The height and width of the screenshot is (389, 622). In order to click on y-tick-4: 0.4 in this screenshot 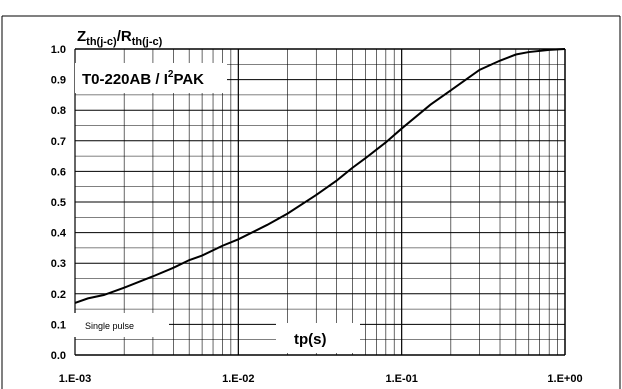, I will do `click(59, 234)`.